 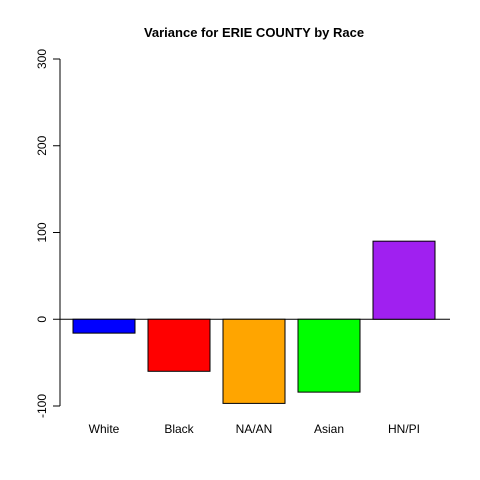 What do you see at coordinates (42, 145) in the screenshot?
I see `y-tick-label: 200` at bounding box center [42, 145].